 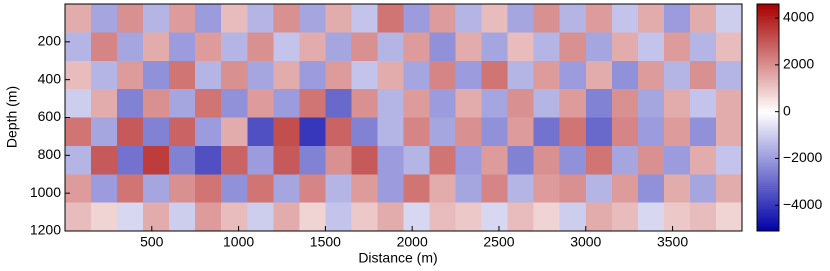 What do you see at coordinates (325, 242) in the screenshot?
I see `x-tick-label: 1500` at bounding box center [325, 242].